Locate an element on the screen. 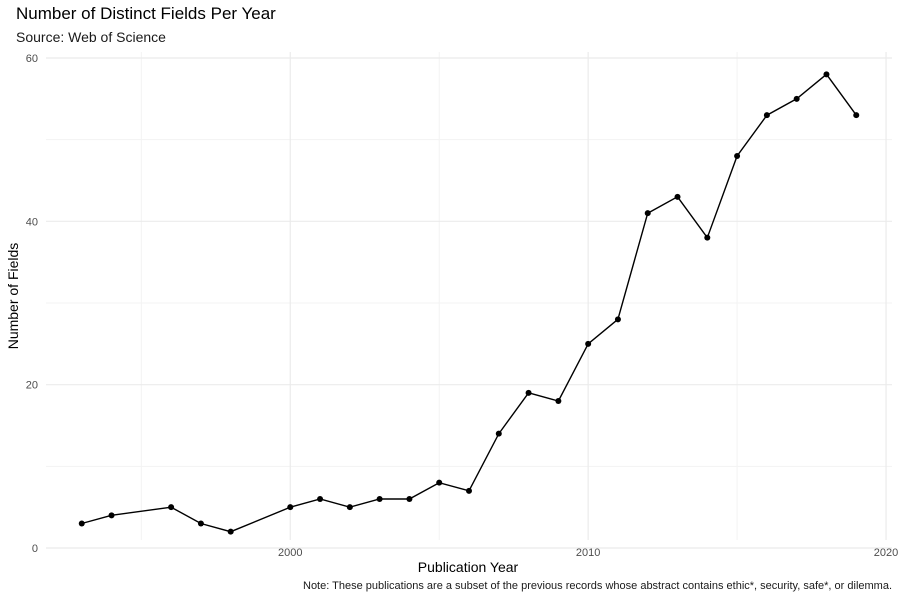 Image resolution: width=900 pixels, height=600 pixels. y-axis-title: Number of Fields is located at coordinates (13, 296).